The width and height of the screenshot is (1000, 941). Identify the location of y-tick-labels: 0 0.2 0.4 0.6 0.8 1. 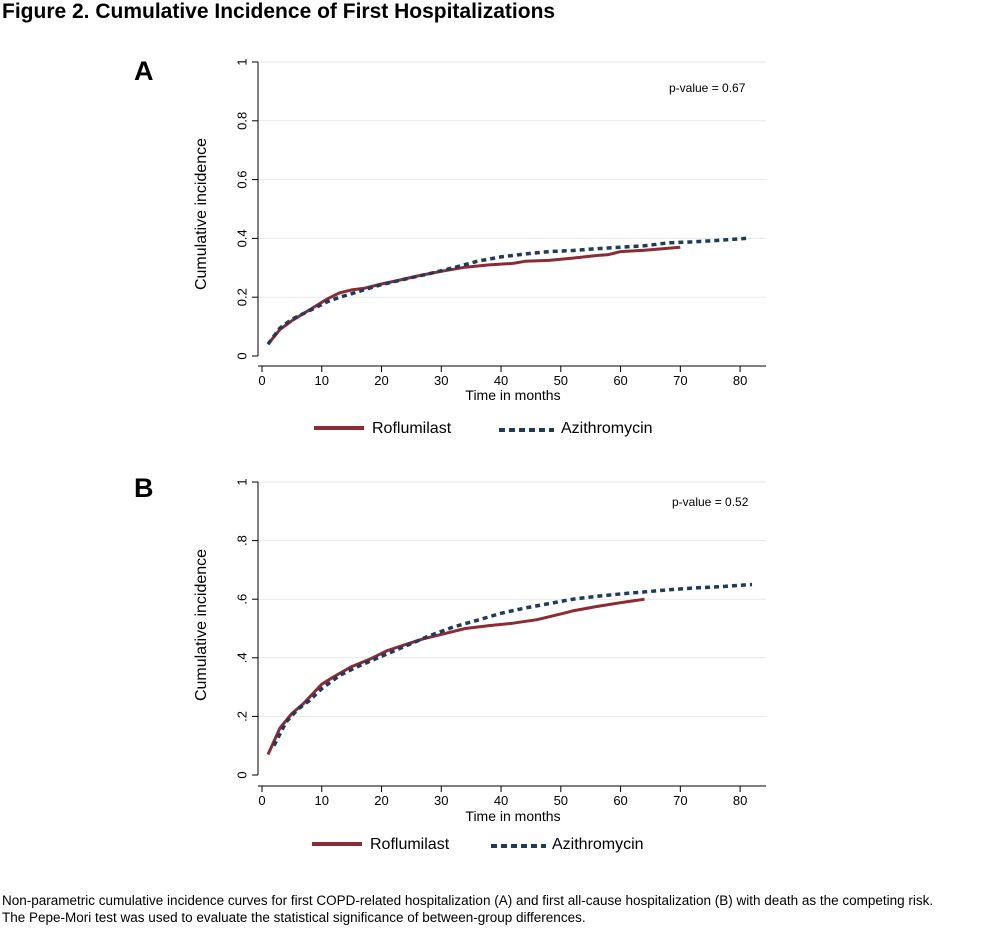
(242, 208).